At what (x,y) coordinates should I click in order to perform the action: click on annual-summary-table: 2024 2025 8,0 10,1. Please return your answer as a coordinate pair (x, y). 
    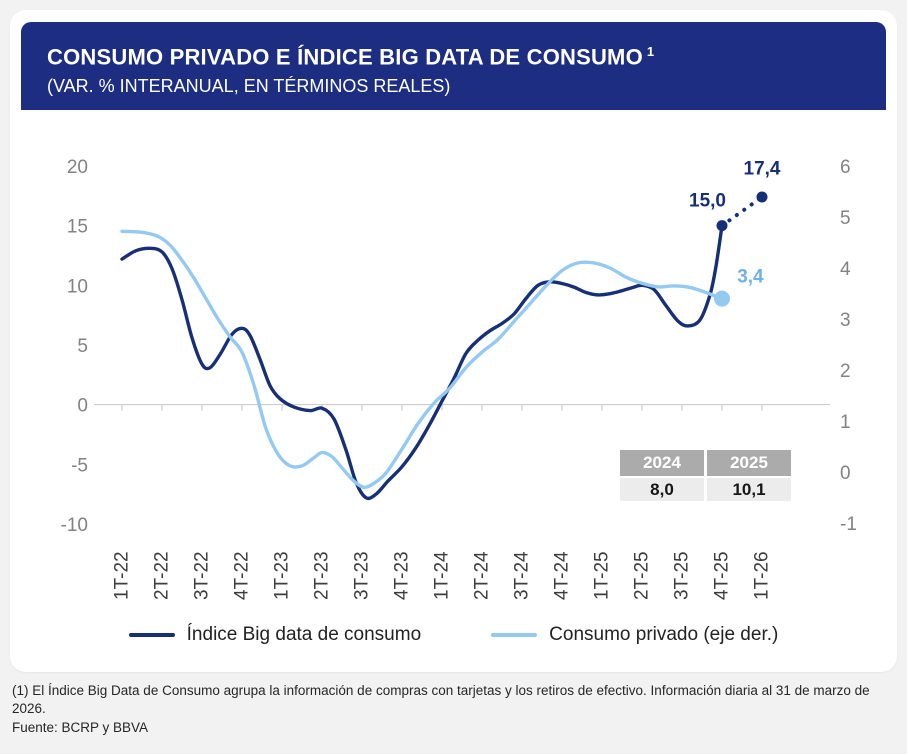
    Looking at the image, I should click on (705, 475).